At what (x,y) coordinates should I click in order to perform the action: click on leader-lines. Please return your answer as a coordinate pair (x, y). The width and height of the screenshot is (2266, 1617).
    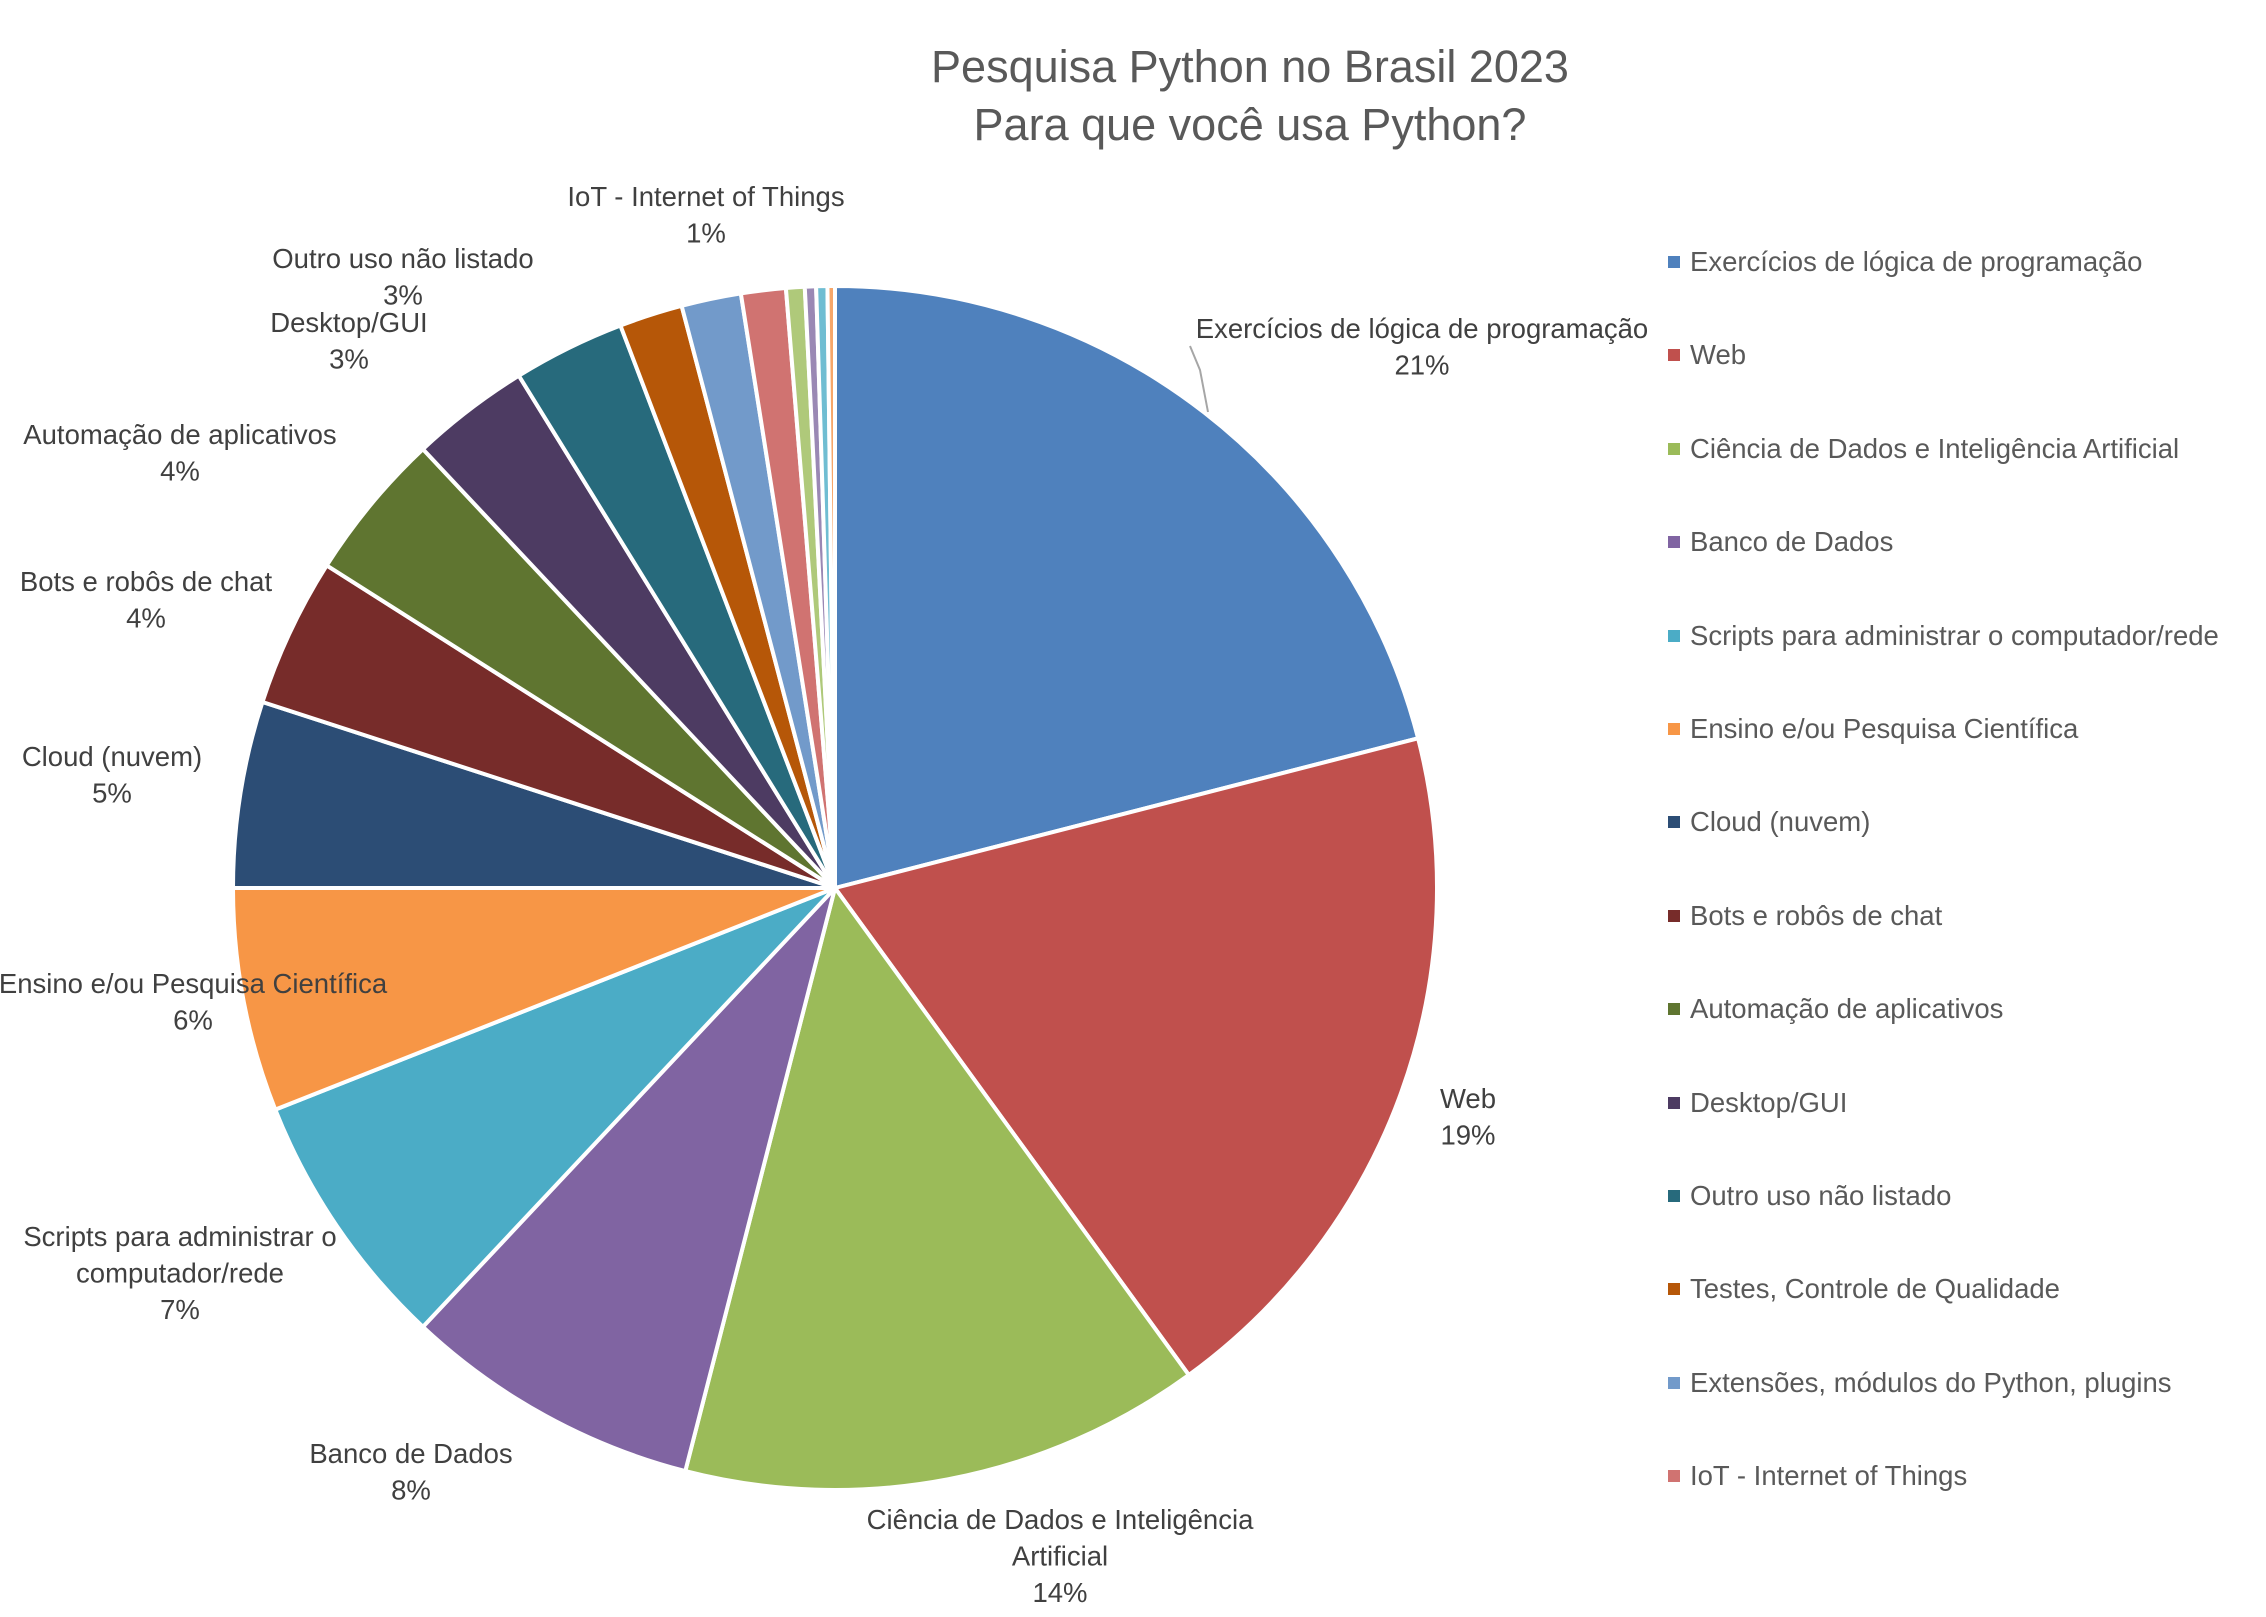
    Looking at the image, I should click on (1199, 379).